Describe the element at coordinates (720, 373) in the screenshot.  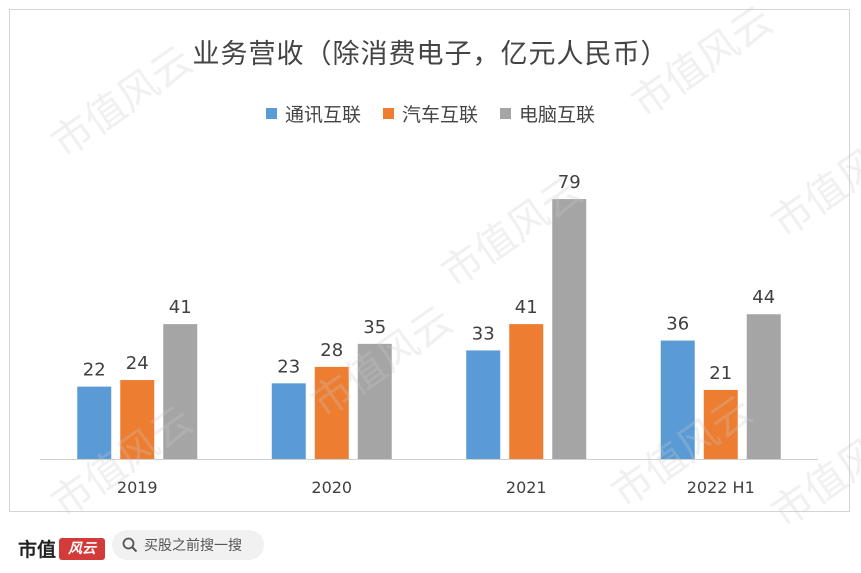
I see `data-label-3-1: 21` at that location.